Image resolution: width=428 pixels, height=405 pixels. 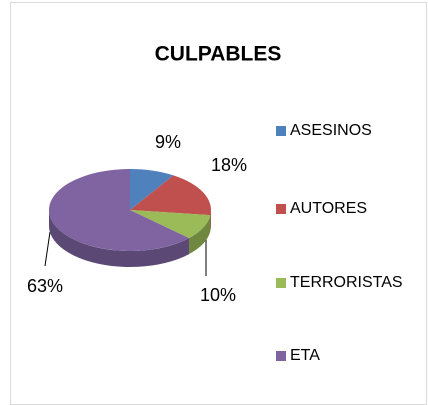 What do you see at coordinates (218, 295) in the screenshot?
I see `data-label: 10%` at bounding box center [218, 295].